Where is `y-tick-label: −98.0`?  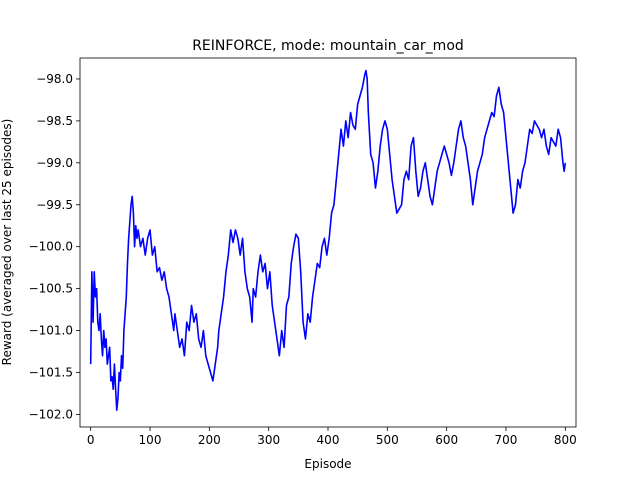
y-tick-label: −98.0 is located at coordinates (54, 79).